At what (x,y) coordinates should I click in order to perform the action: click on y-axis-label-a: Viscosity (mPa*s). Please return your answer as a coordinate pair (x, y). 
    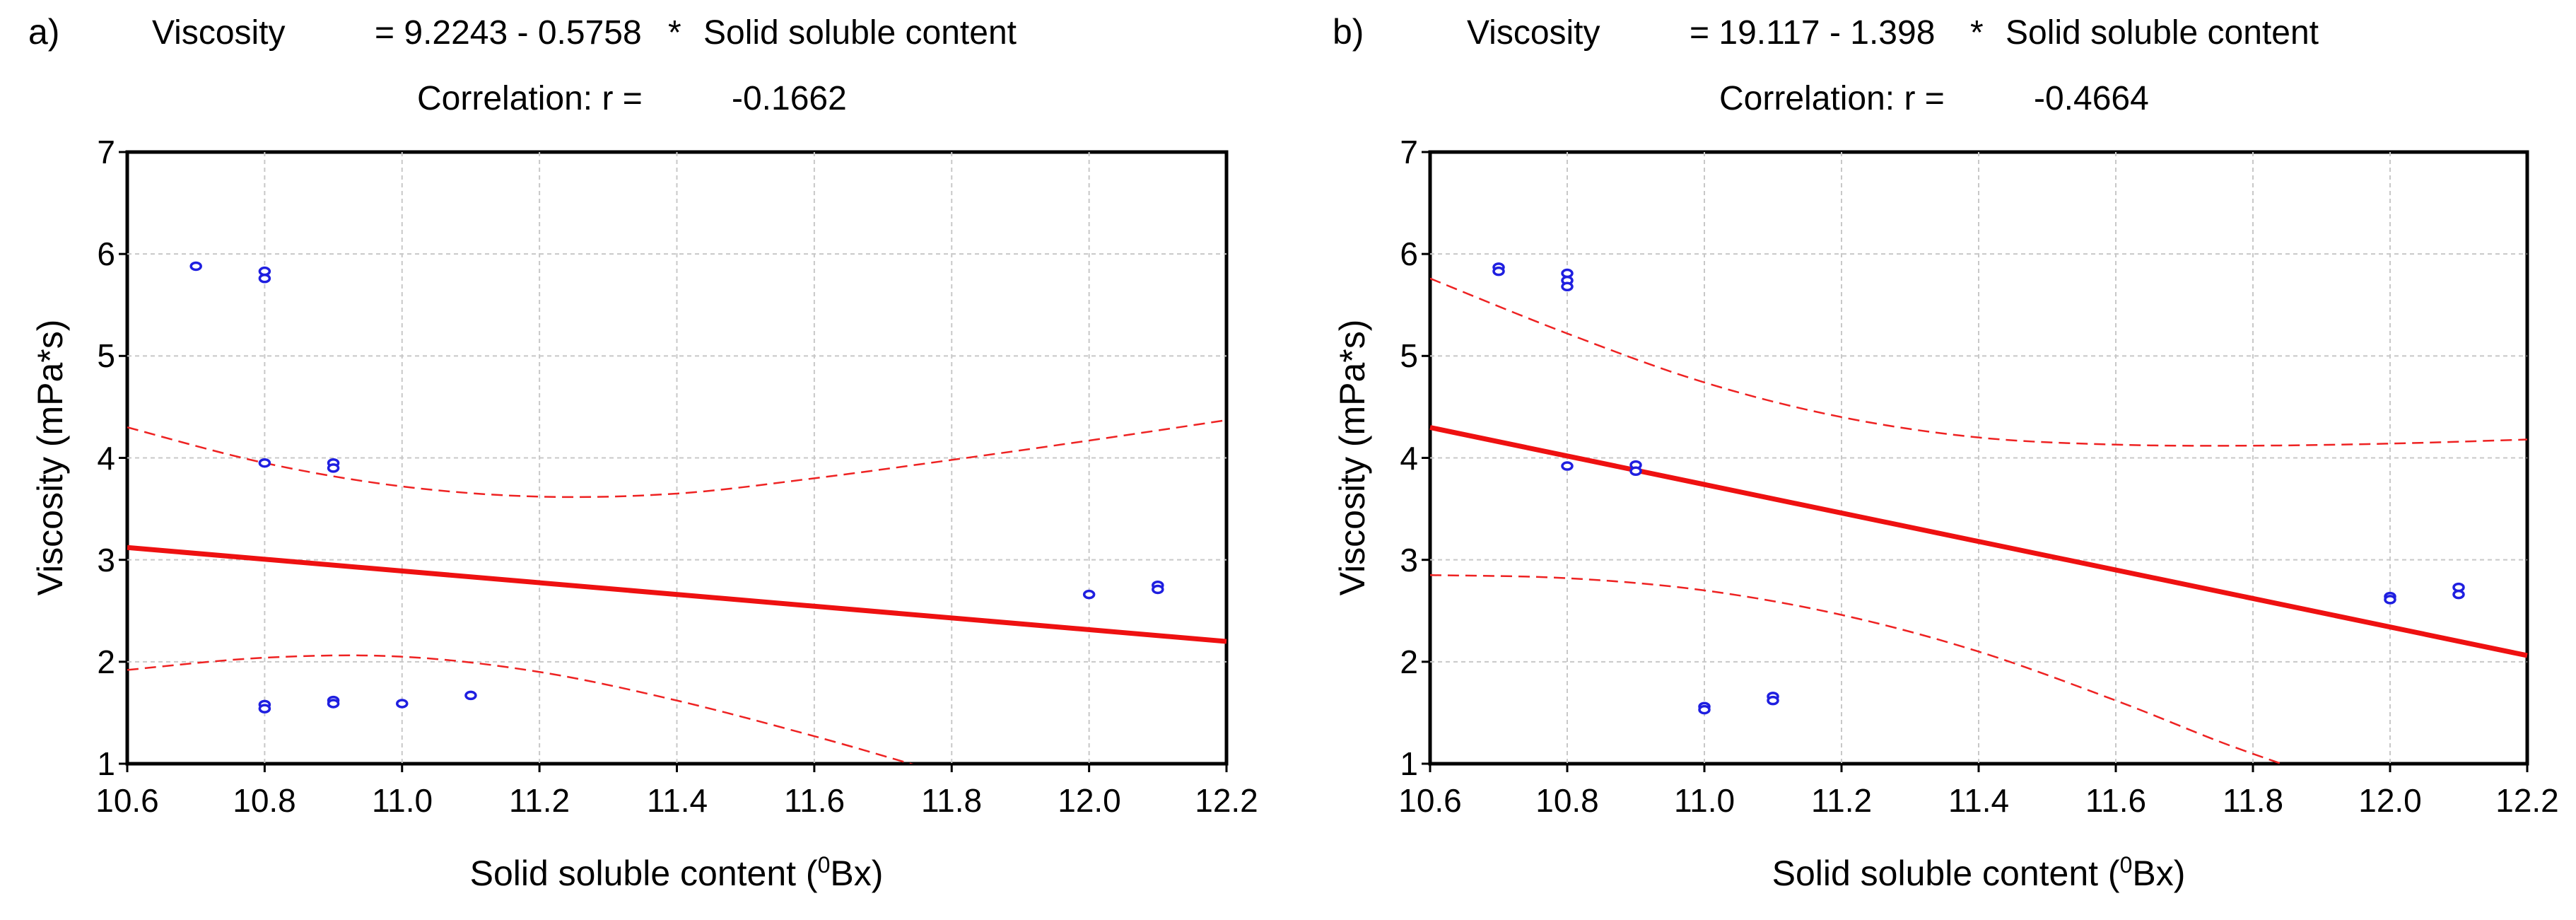
    Looking at the image, I should click on (50, 458).